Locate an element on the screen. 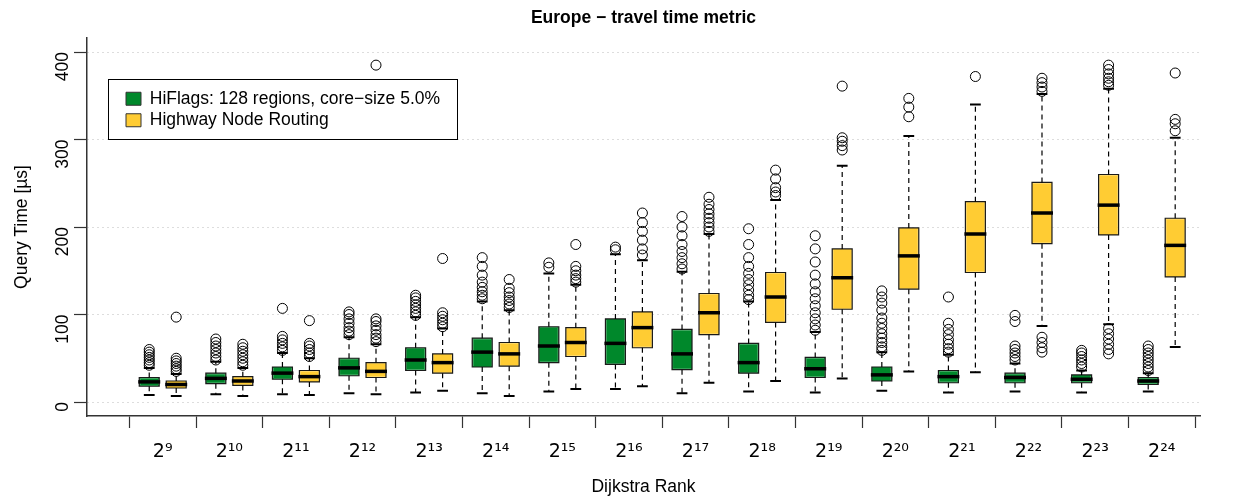 The image size is (1234, 498). x-tick-label: 2²² is located at coordinates (1028, 450).